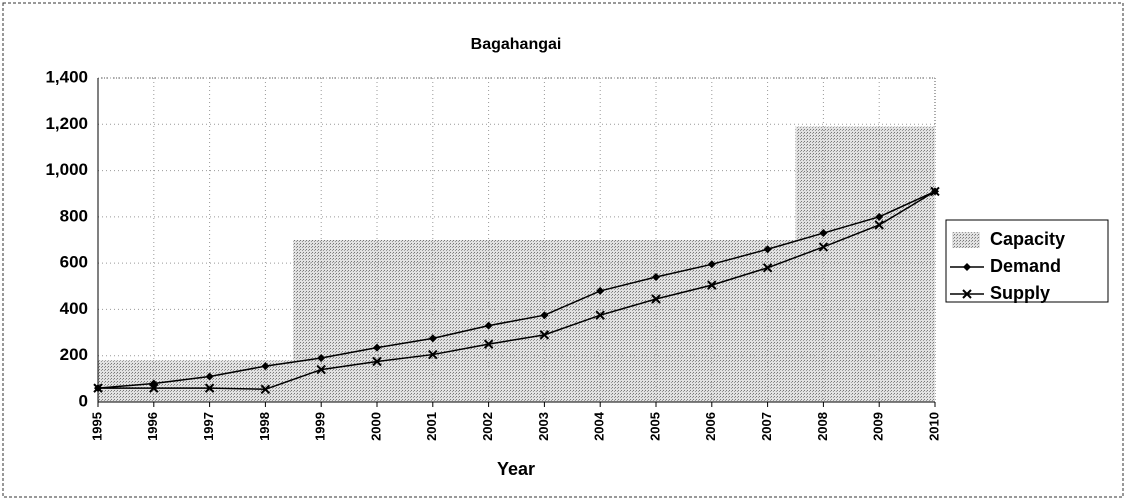 This screenshot has height=502, width=1144. Describe the element at coordinates (654, 426) in the screenshot. I see `x-tick-label: 2005` at that location.